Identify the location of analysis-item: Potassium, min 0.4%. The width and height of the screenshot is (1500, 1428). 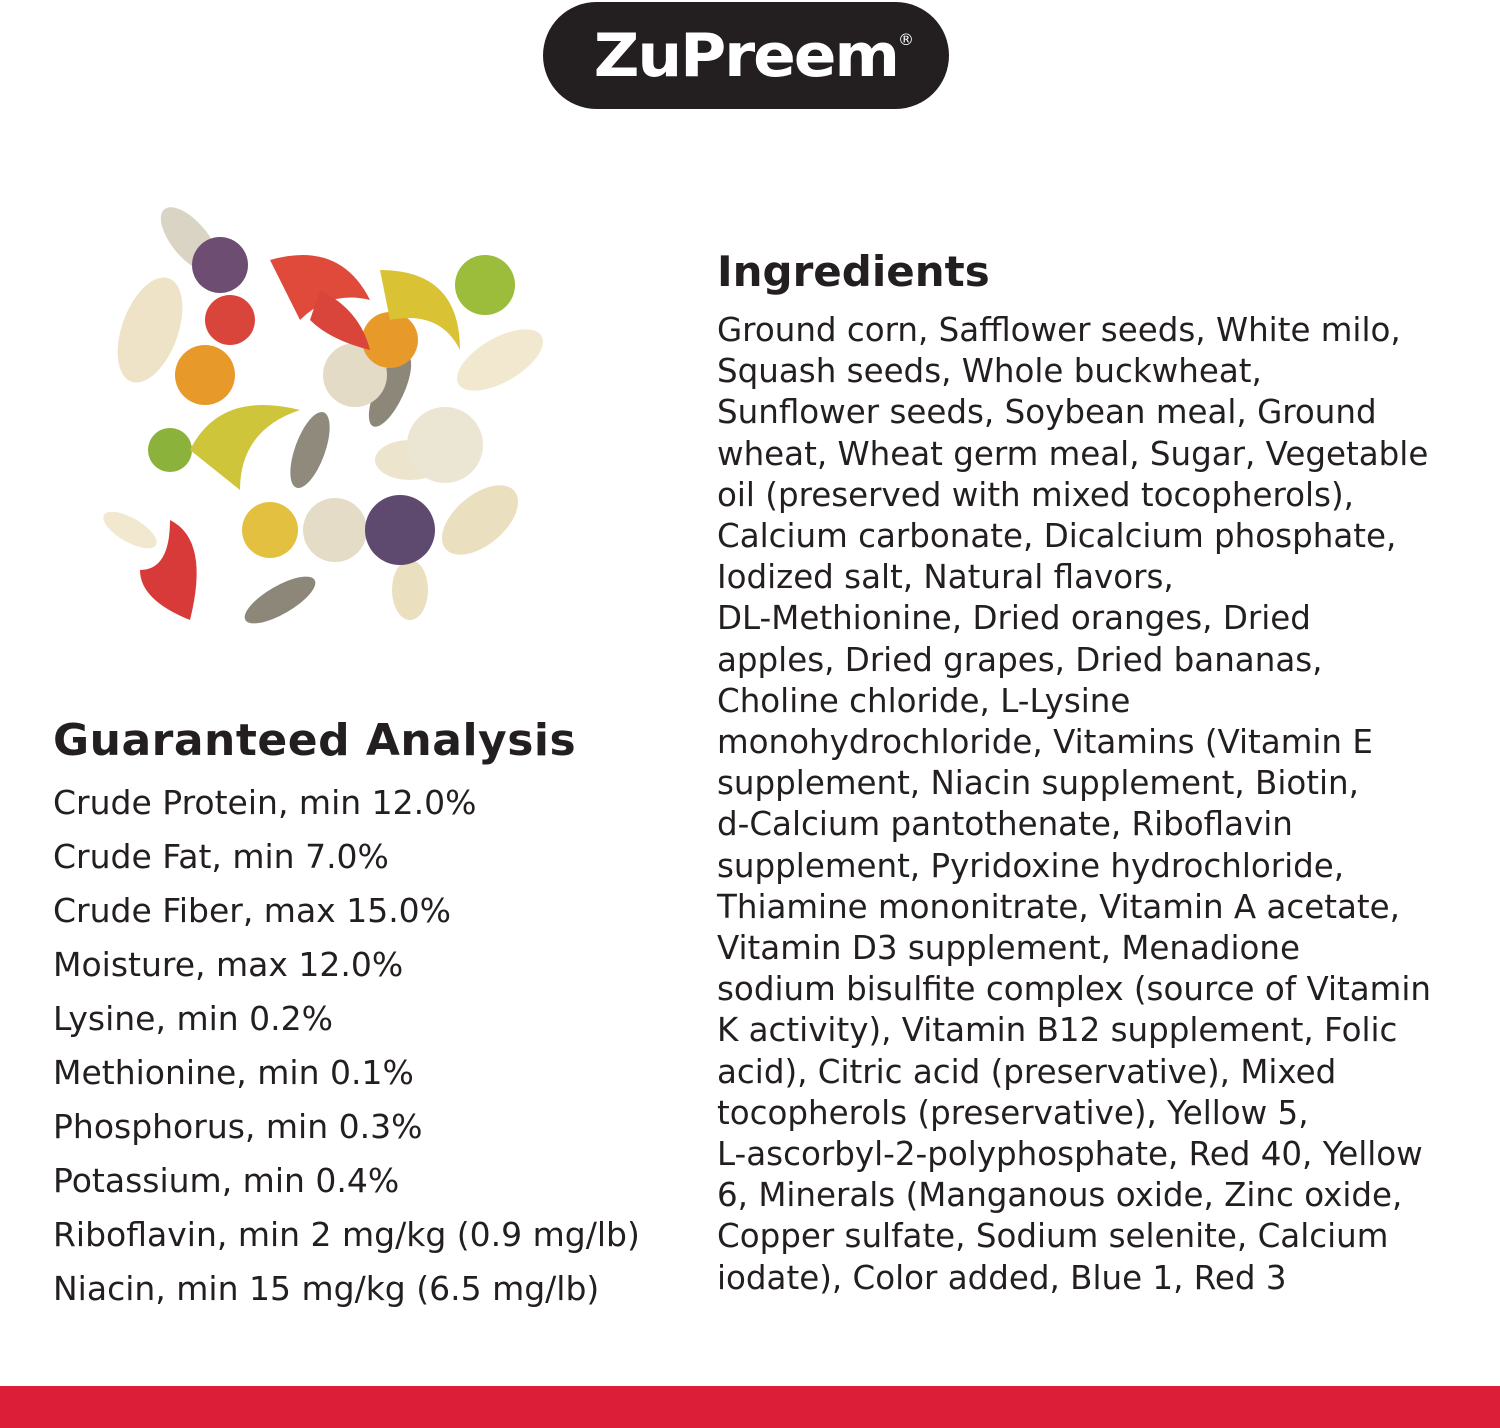
(226, 1180).